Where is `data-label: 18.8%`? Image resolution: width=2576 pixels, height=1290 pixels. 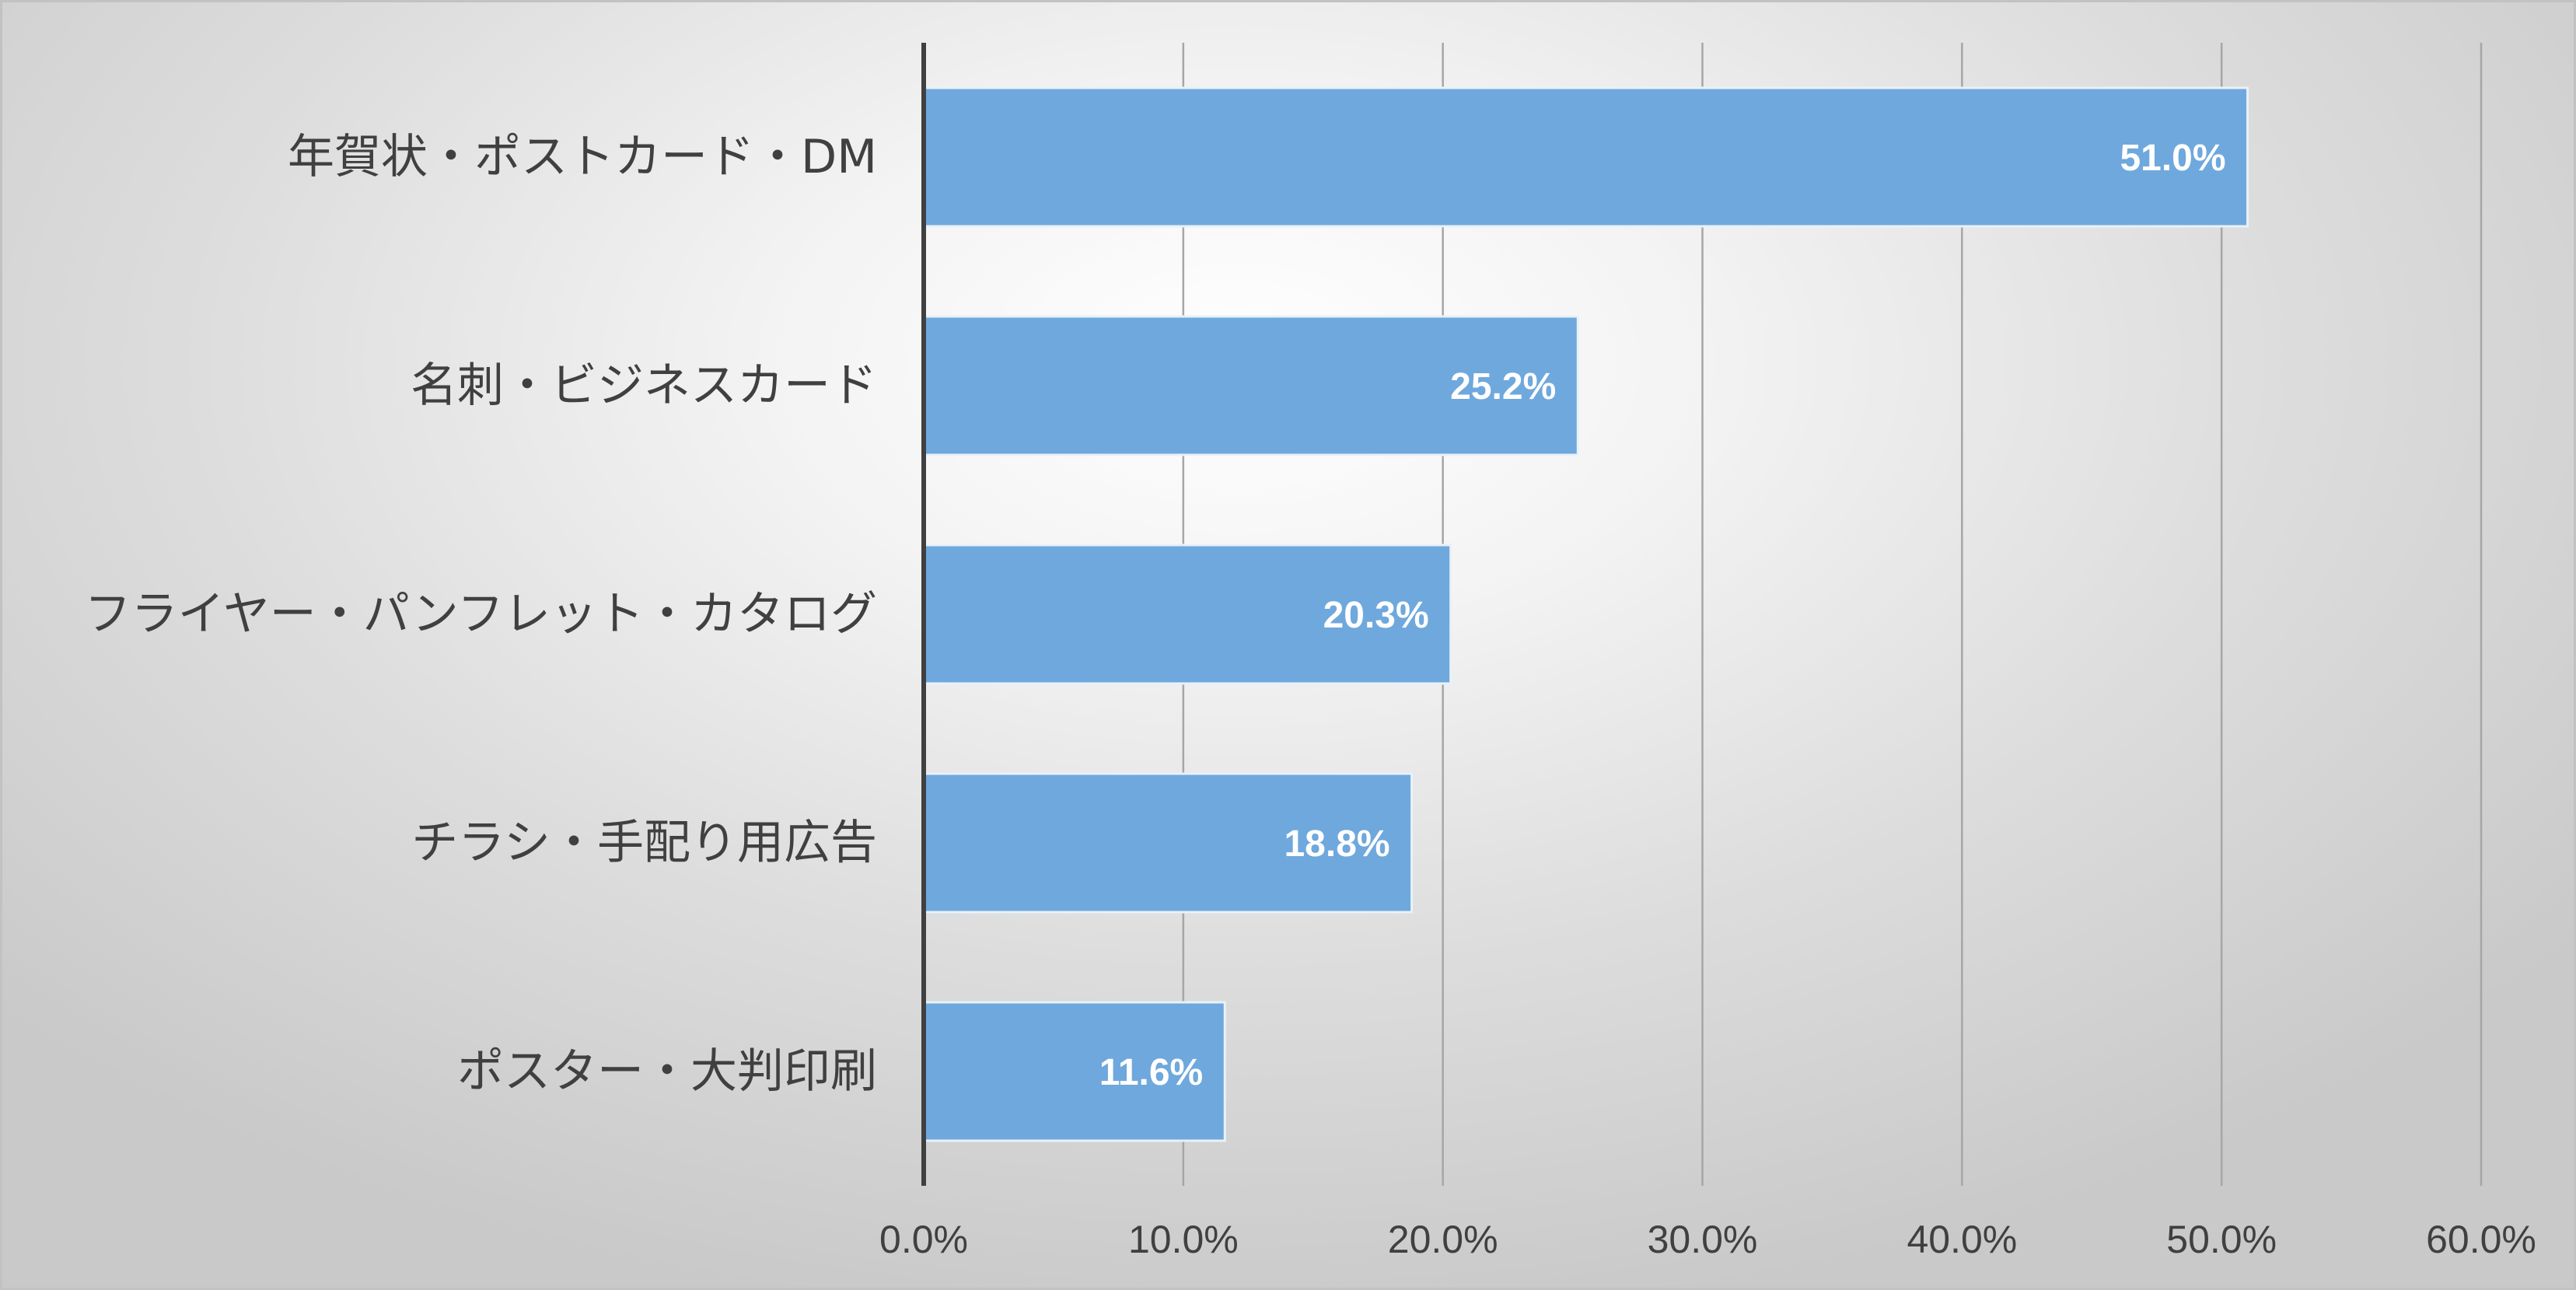 data-label: 18.8% is located at coordinates (1336, 844).